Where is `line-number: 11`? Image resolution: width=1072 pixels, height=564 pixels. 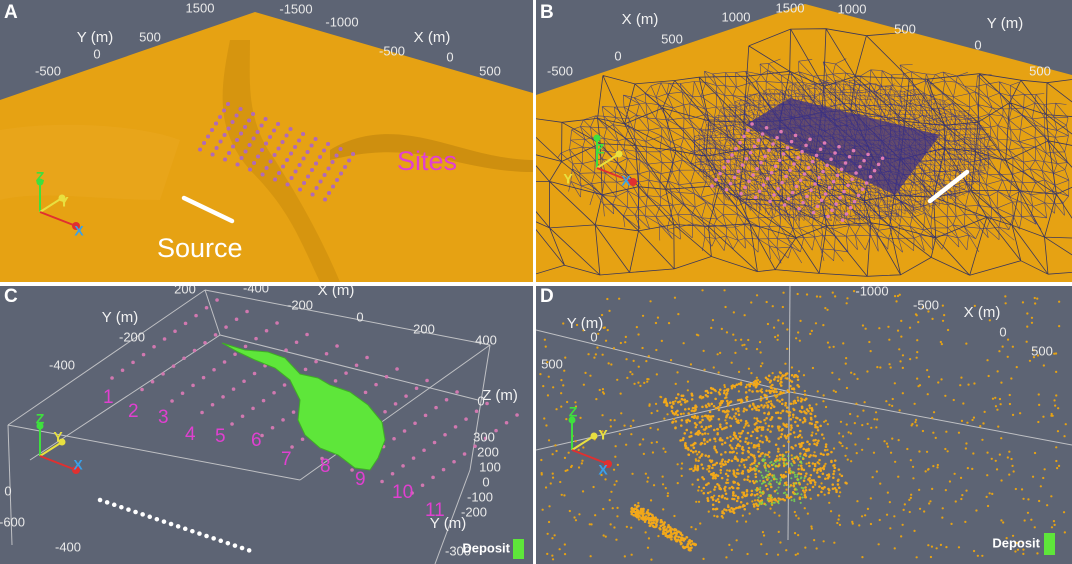 line-number: 11 is located at coordinates (435, 510).